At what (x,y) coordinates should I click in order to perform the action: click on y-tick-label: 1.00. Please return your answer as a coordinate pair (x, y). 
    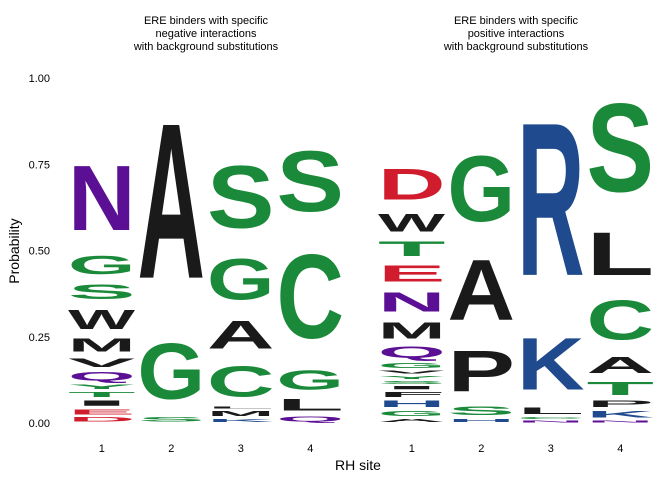
    Looking at the image, I should click on (39, 79).